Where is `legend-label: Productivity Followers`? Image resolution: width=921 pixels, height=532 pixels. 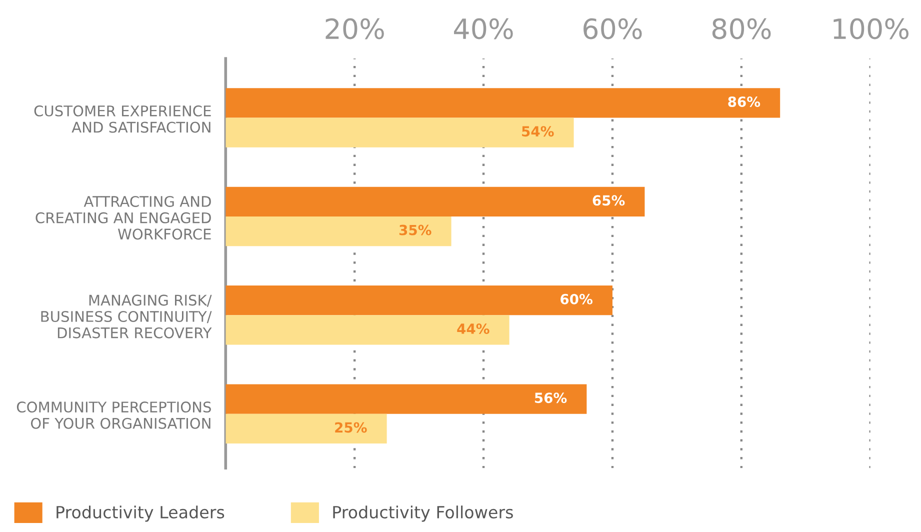 legend-label: Productivity Followers is located at coordinates (423, 514).